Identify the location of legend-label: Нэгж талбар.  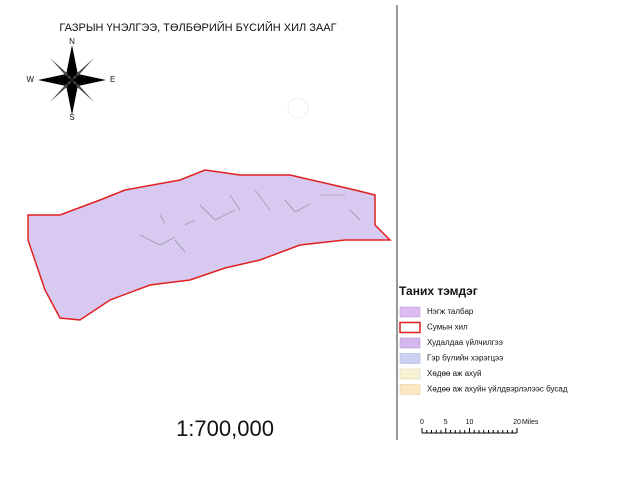
(450, 311).